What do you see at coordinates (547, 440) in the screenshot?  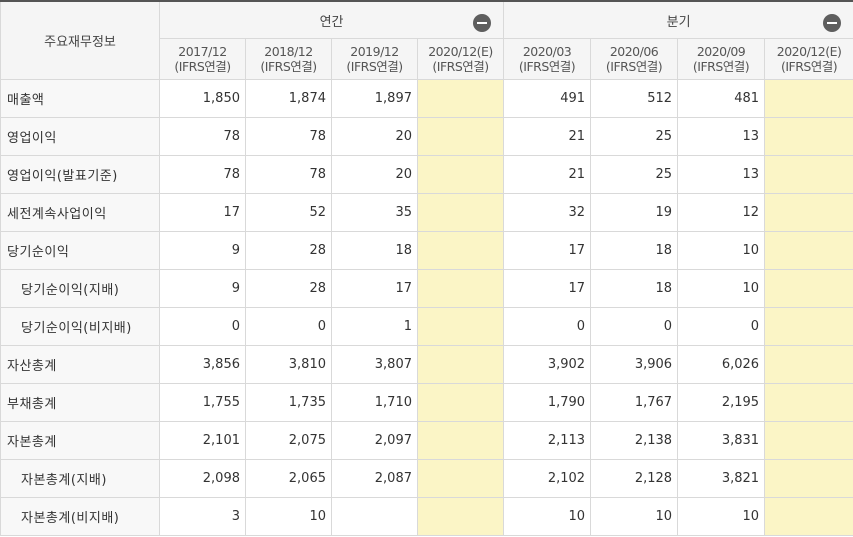 I see `value-cell: 2,113` at bounding box center [547, 440].